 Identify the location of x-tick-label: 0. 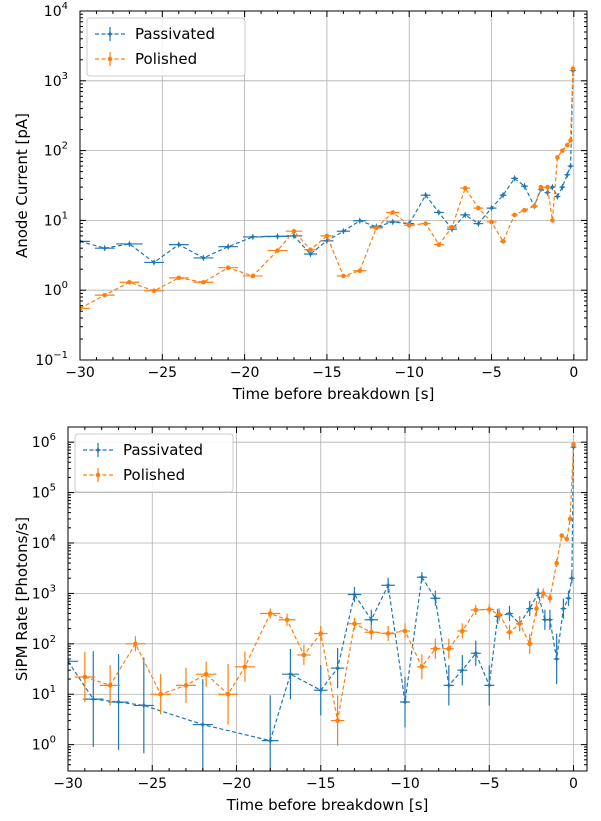
(573, 784).